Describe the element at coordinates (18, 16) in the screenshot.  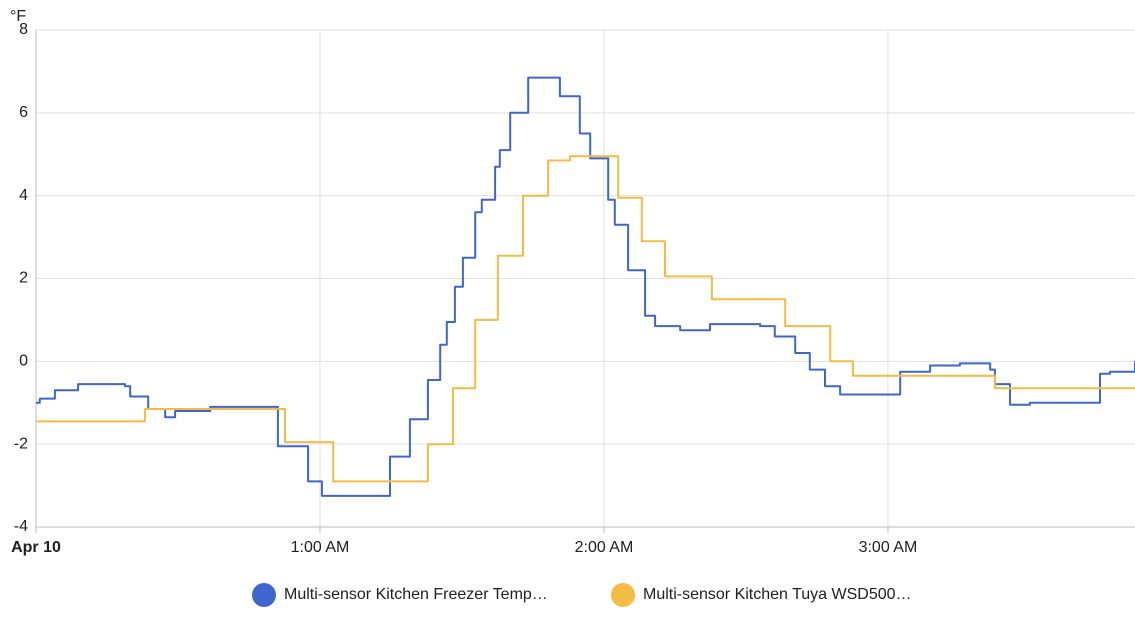
I see `y-unit: °F` at that location.